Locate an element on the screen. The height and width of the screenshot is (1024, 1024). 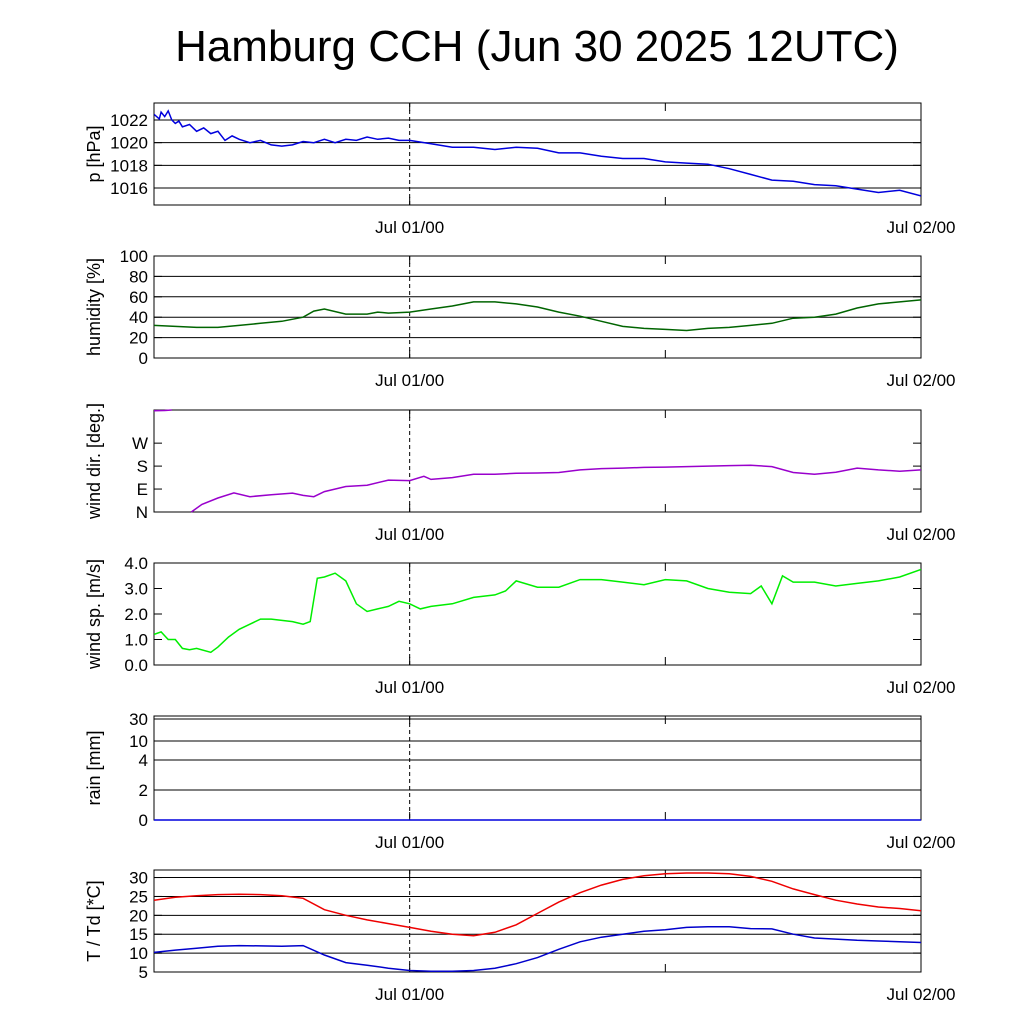
y-tick-label: 100 is located at coordinates (134, 256).